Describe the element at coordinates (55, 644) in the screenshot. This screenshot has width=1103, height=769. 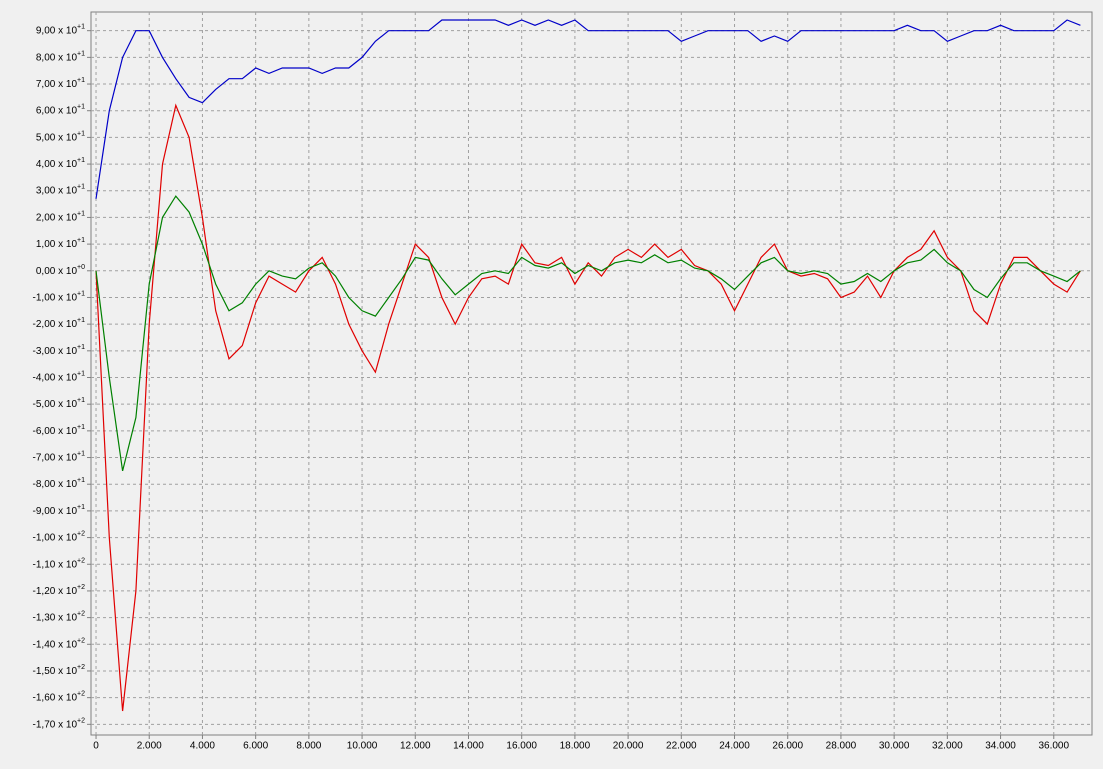
I see `y-tick-label-mantissa: -1,40 x 10` at that location.